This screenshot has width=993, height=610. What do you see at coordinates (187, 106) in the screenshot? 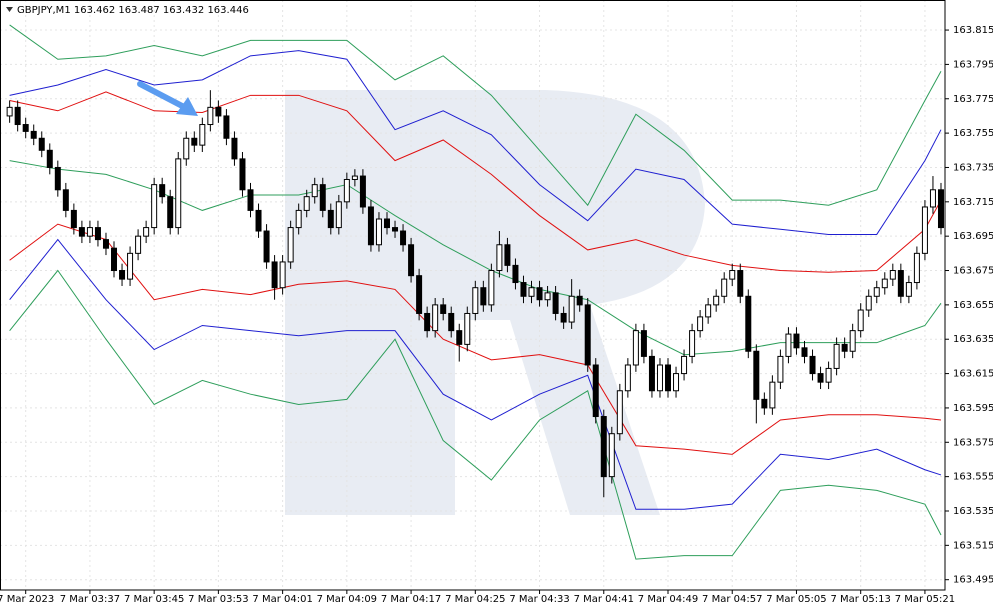
I see `arrow-head` at bounding box center [187, 106].